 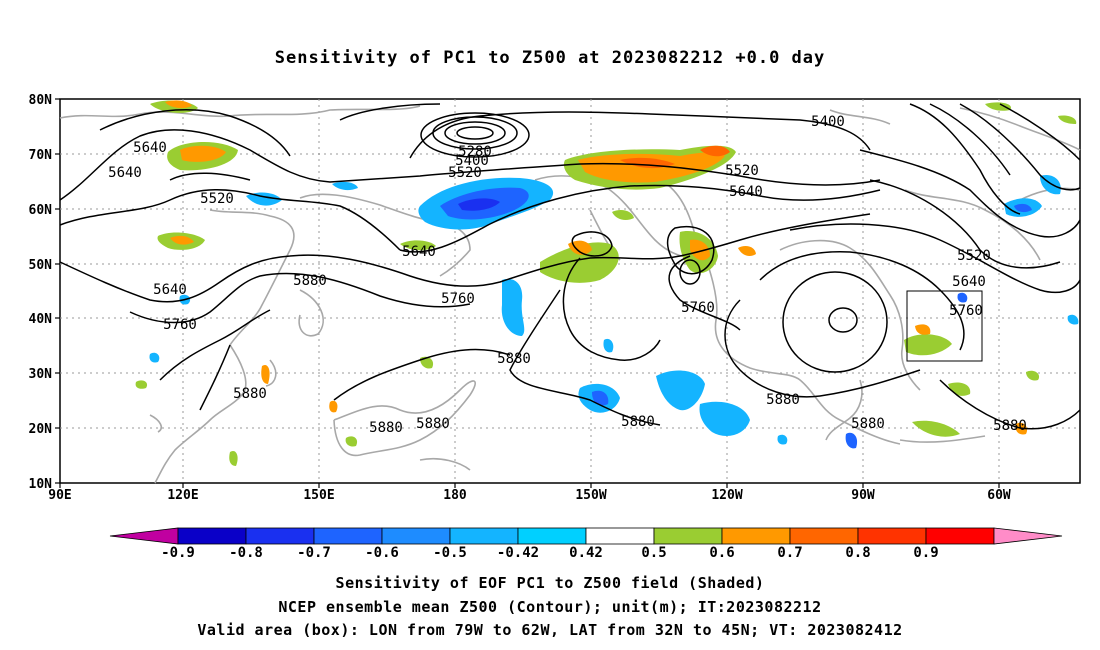 What do you see at coordinates (586, 553) in the screenshot?
I see `colorbar-label: 0.42` at bounding box center [586, 553].